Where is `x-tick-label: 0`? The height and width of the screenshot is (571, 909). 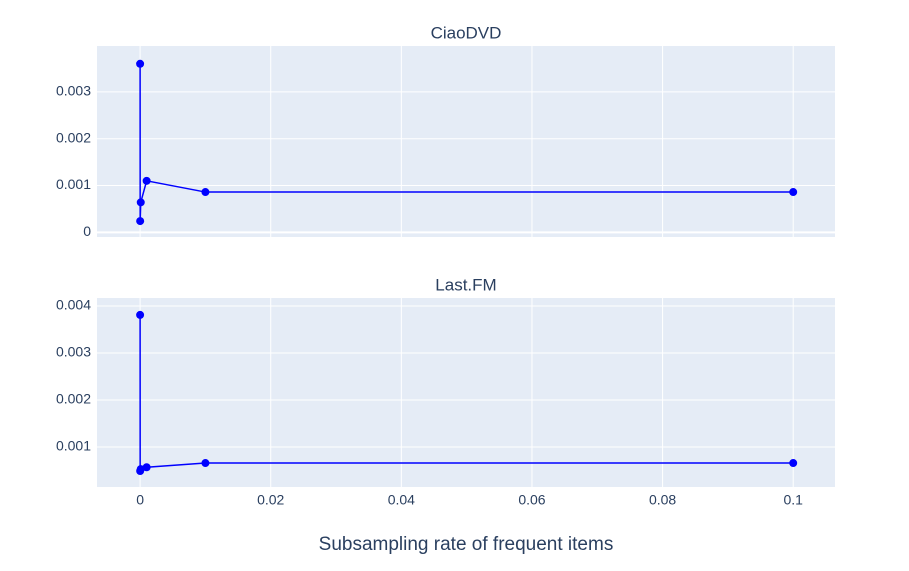 x-tick-label: 0 is located at coordinates (140, 500).